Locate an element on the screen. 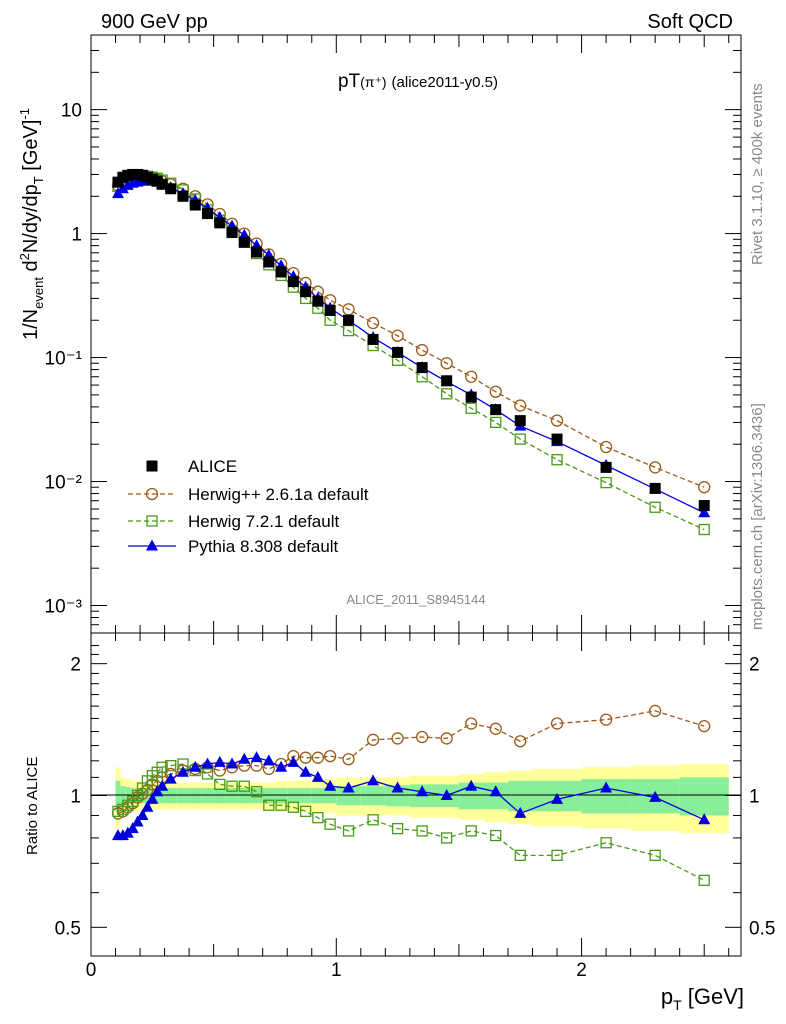  ratio-y-tick-label: 2 is located at coordinates (75, 665).